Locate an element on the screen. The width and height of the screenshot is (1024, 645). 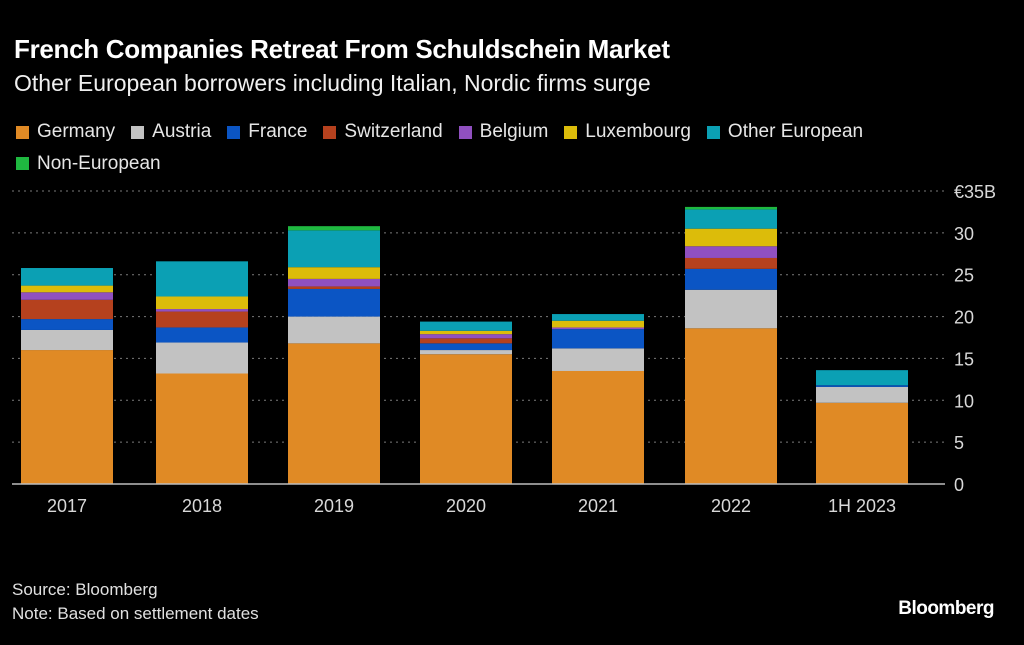
bar-segment-france-2020 is located at coordinates (466, 347).